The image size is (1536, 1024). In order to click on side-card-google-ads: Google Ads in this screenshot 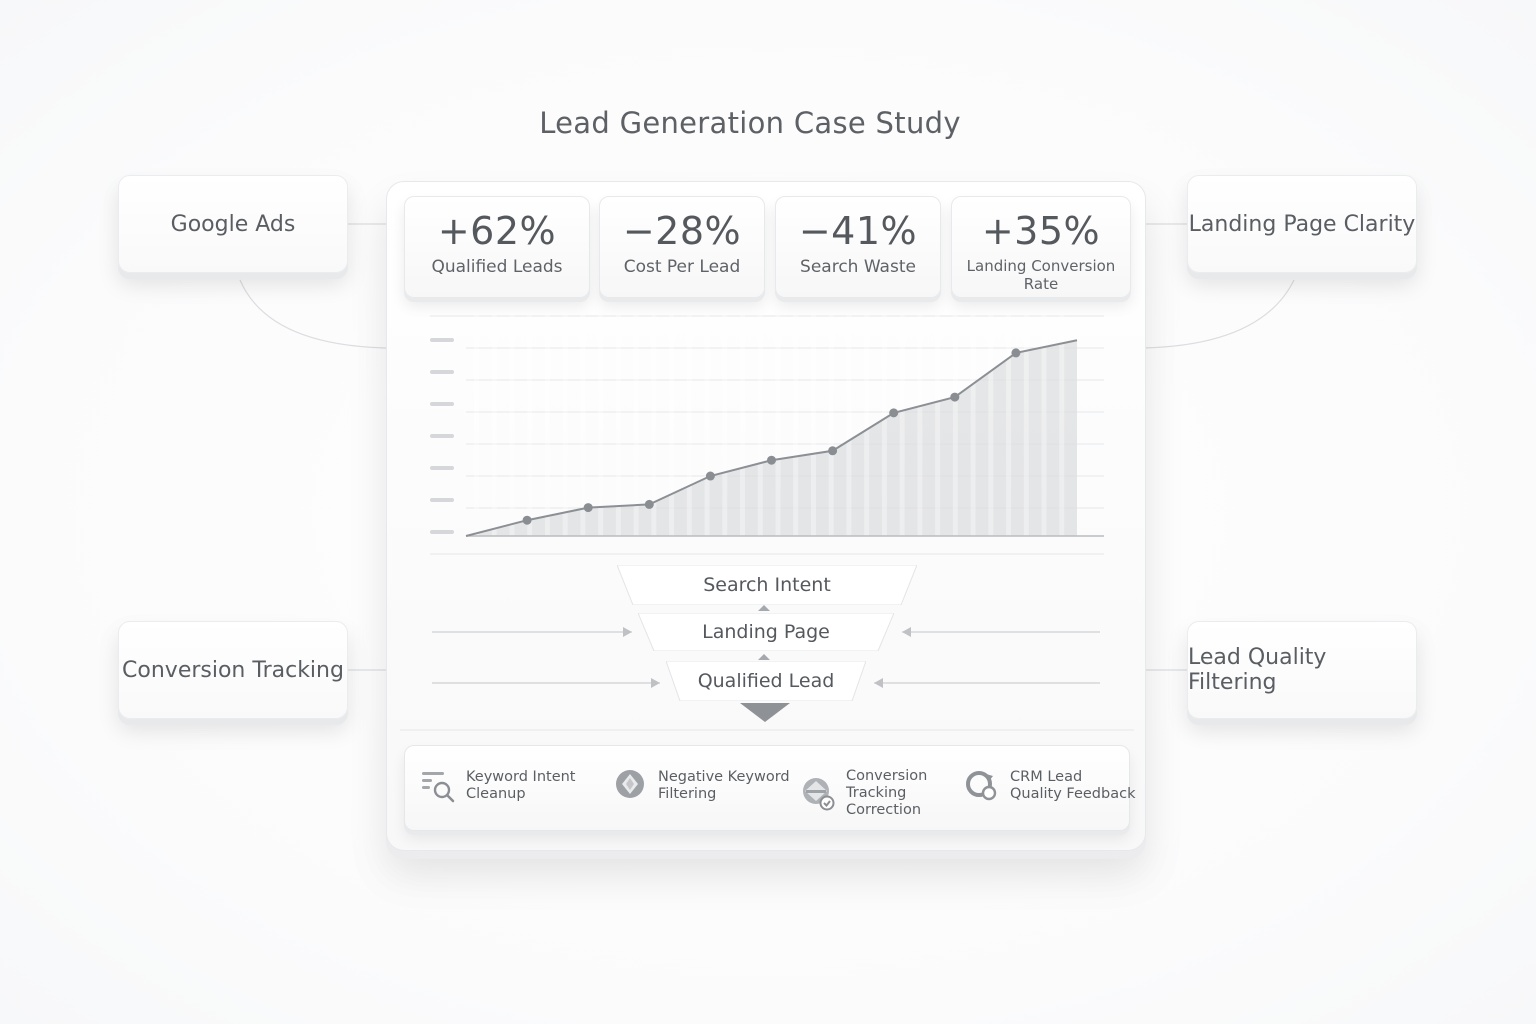, I will do `click(233, 224)`.